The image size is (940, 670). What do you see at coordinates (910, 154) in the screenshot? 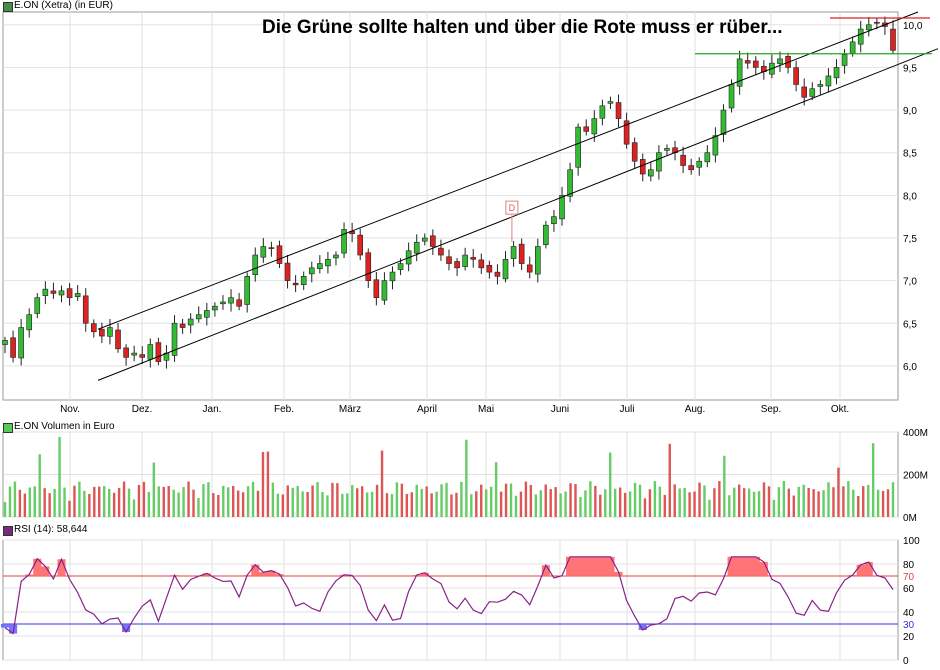
I see `price-y-tick-label: 8,5` at bounding box center [910, 154].